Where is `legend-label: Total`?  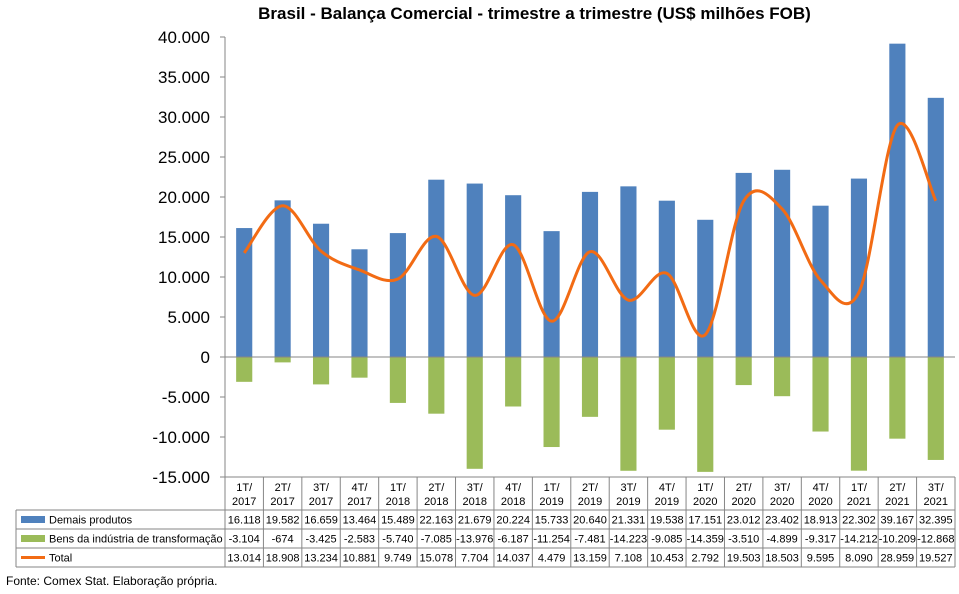
legend-label: Total is located at coordinates (60, 559).